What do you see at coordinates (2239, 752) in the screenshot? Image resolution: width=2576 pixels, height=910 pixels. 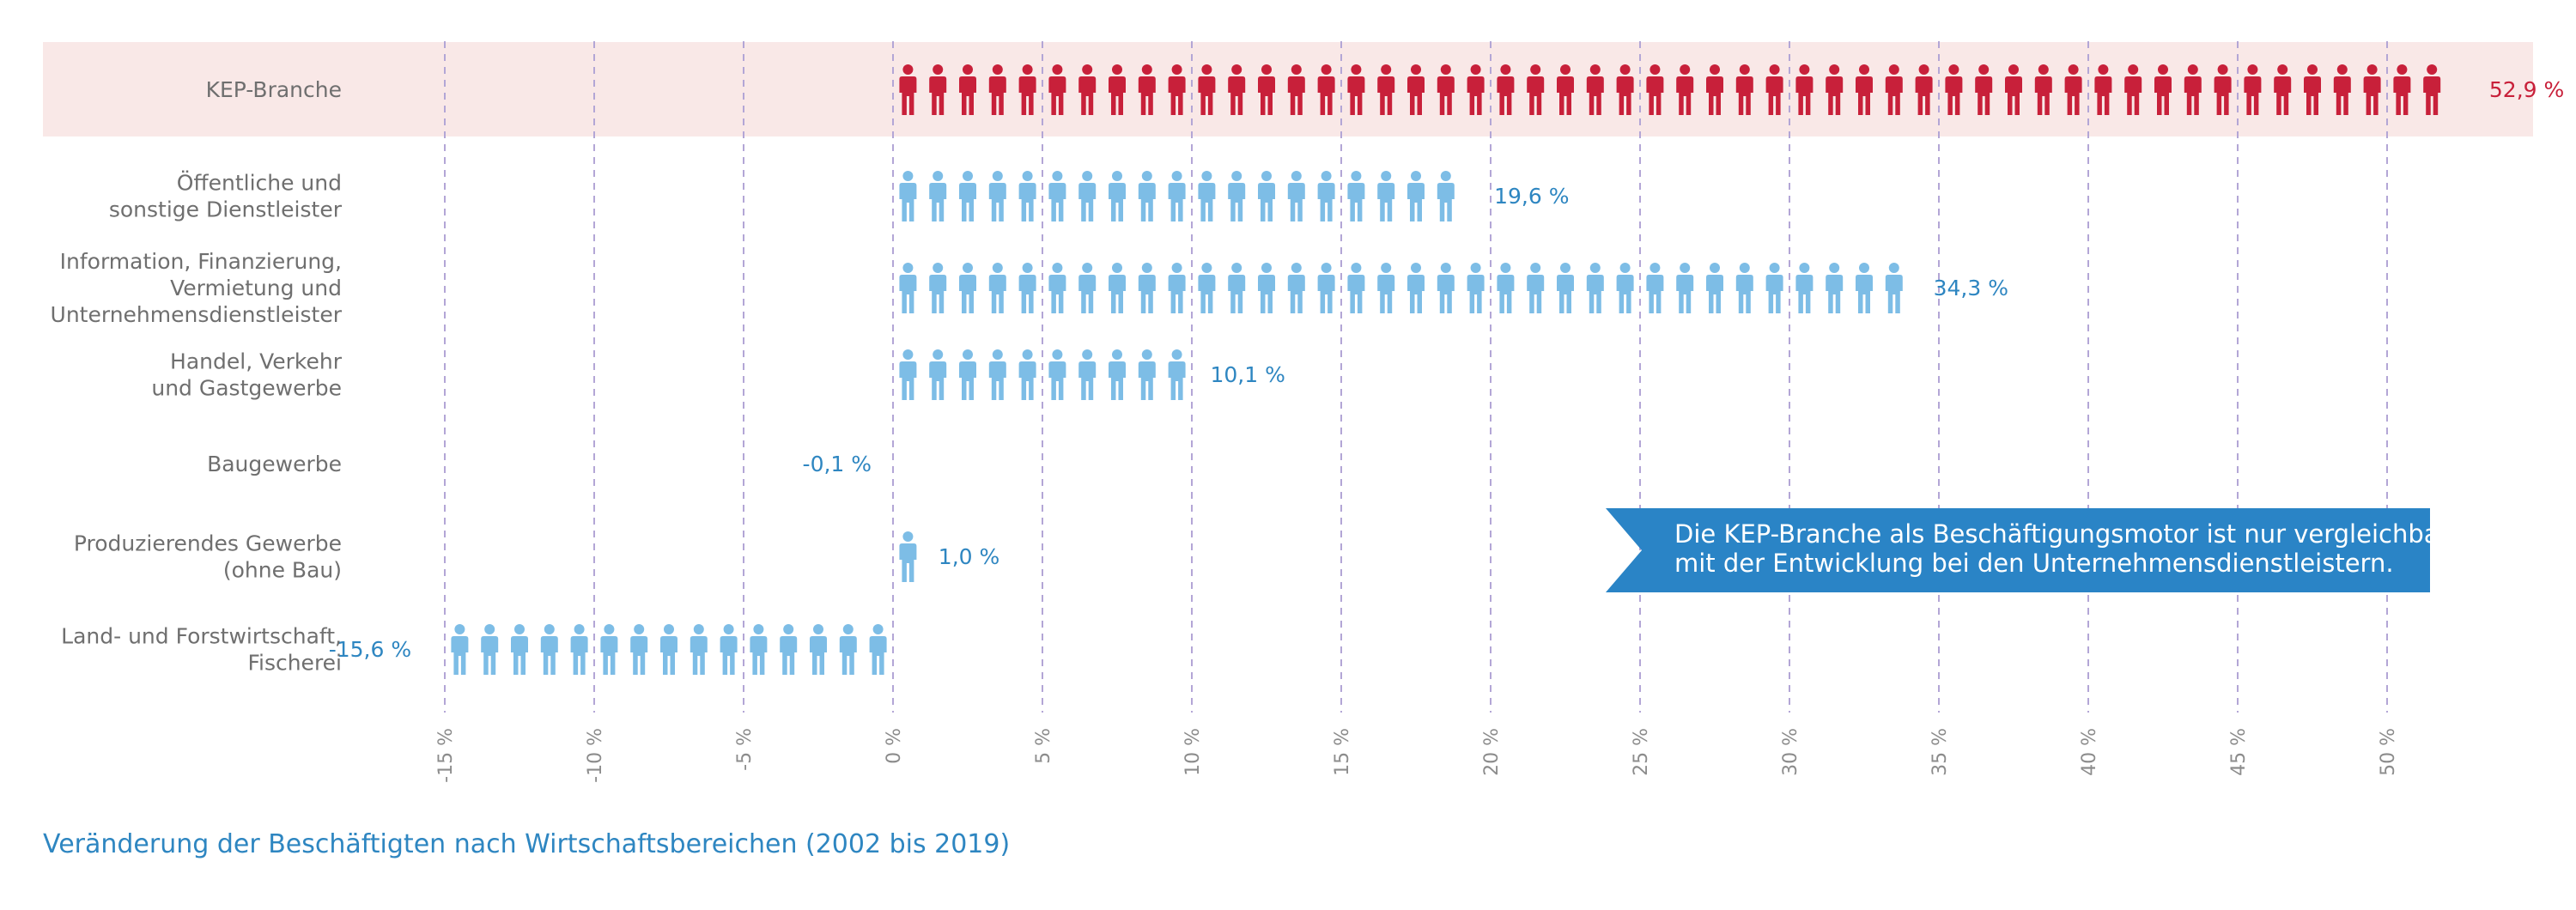 I see `x-tick-label: 45 %` at bounding box center [2239, 752].